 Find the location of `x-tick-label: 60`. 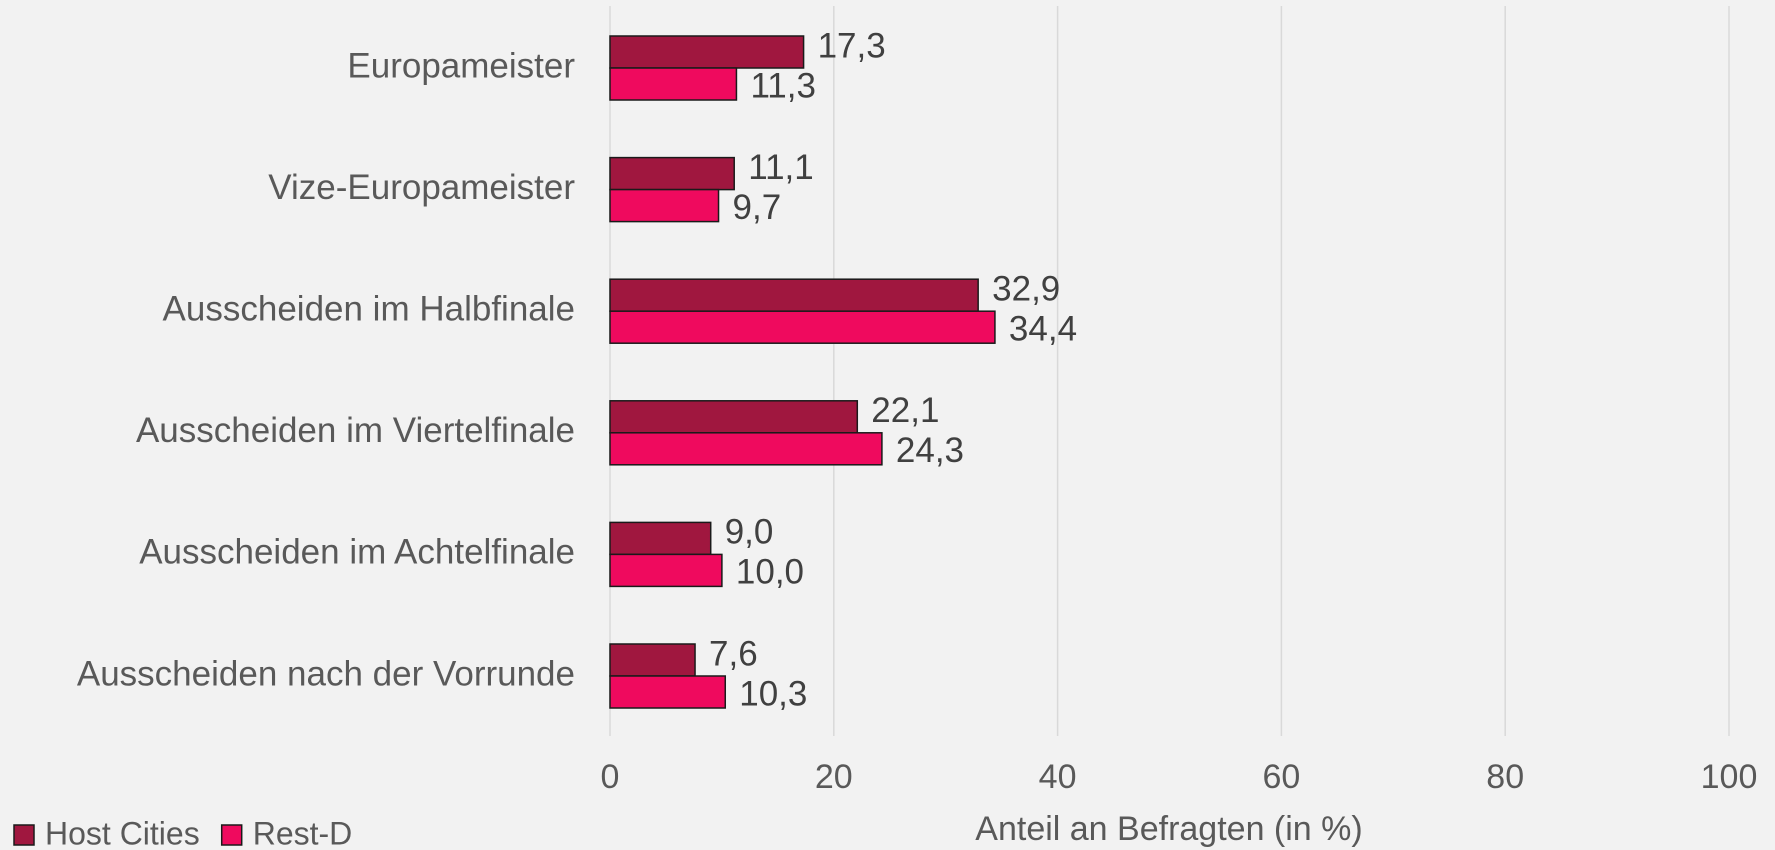

x-tick-label: 60 is located at coordinates (1281, 777).